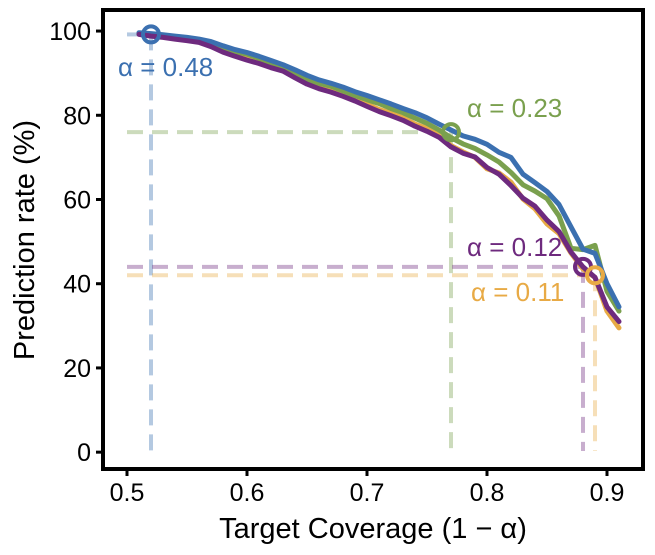 This screenshot has height=555, width=655. What do you see at coordinates (84, 453) in the screenshot?
I see `y-tick-label: 0` at bounding box center [84, 453].